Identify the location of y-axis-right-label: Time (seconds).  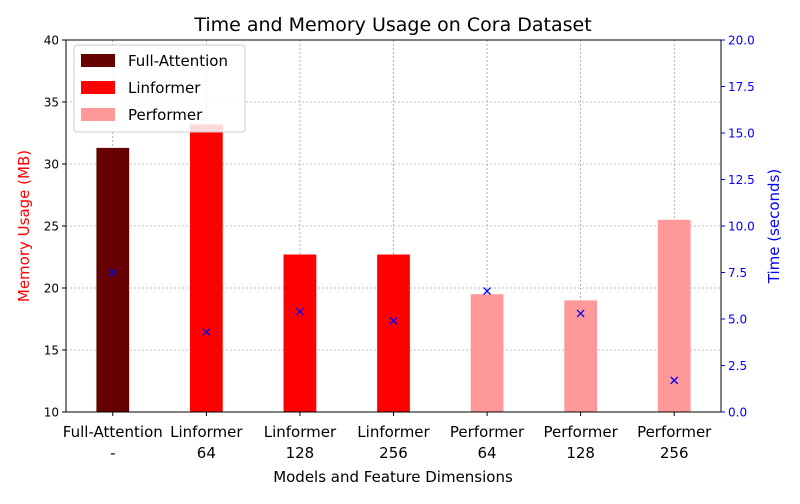
(774, 227).